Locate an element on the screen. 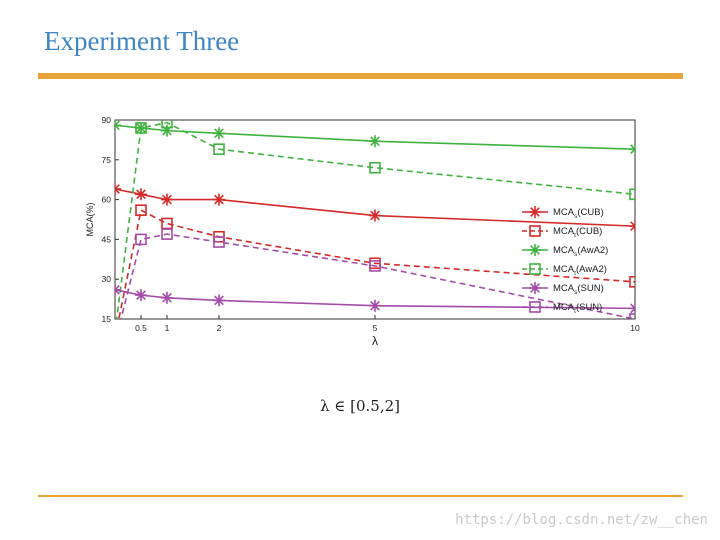 The image size is (720, 540). slide-title: Experiment Three is located at coordinates (142, 41).